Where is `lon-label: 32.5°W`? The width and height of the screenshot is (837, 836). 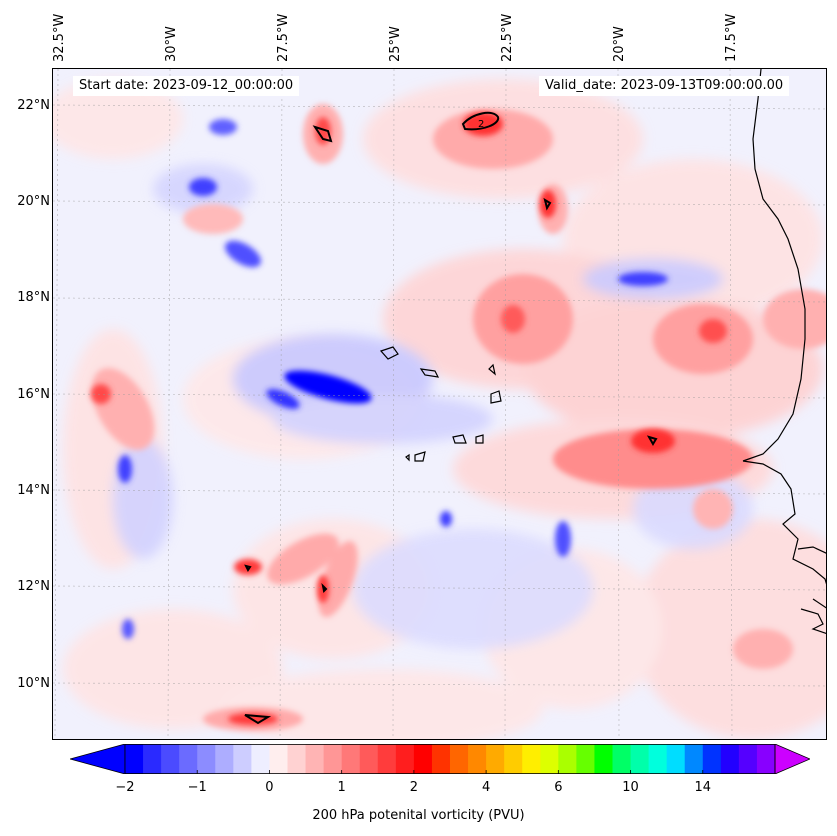 lon-label: 32.5°W is located at coordinates (59, 37).